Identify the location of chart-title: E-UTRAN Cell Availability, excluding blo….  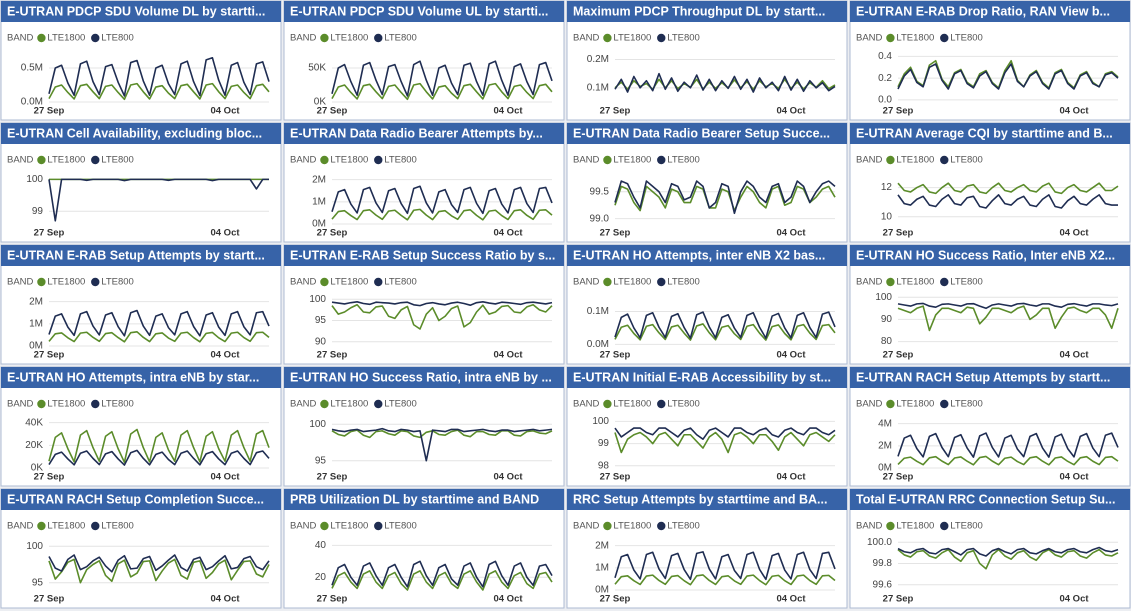
(134, 133).